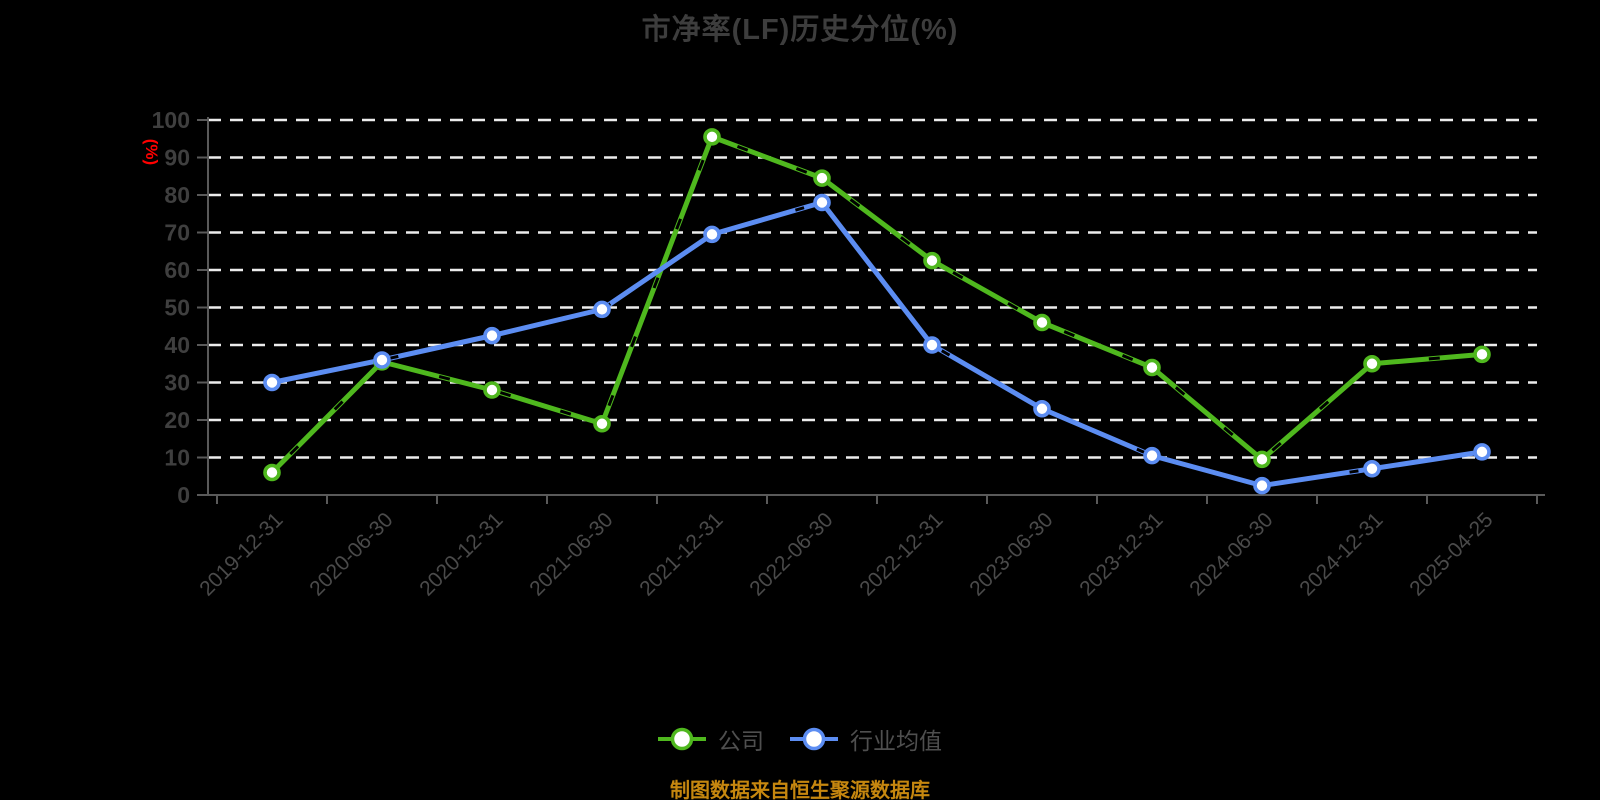 The image size is (1600, 800). What do you see at coordinates (171, 120) in the screenshot?
I see `y-axis-tick-label: 100` at bounding box center [171, 120].